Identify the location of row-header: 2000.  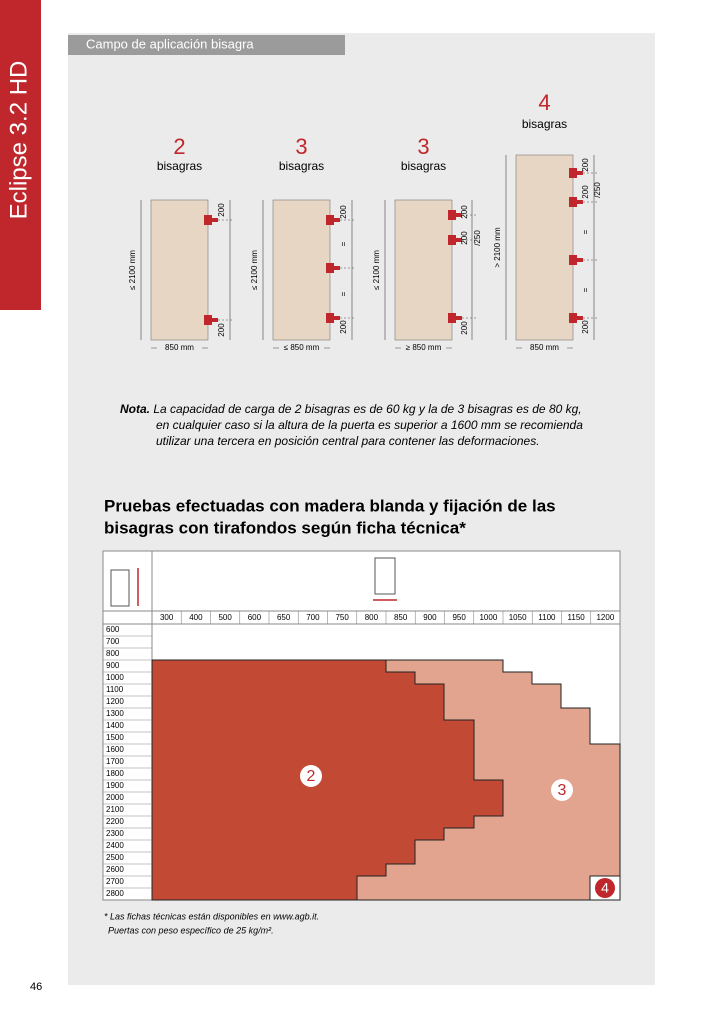
(115, 797).